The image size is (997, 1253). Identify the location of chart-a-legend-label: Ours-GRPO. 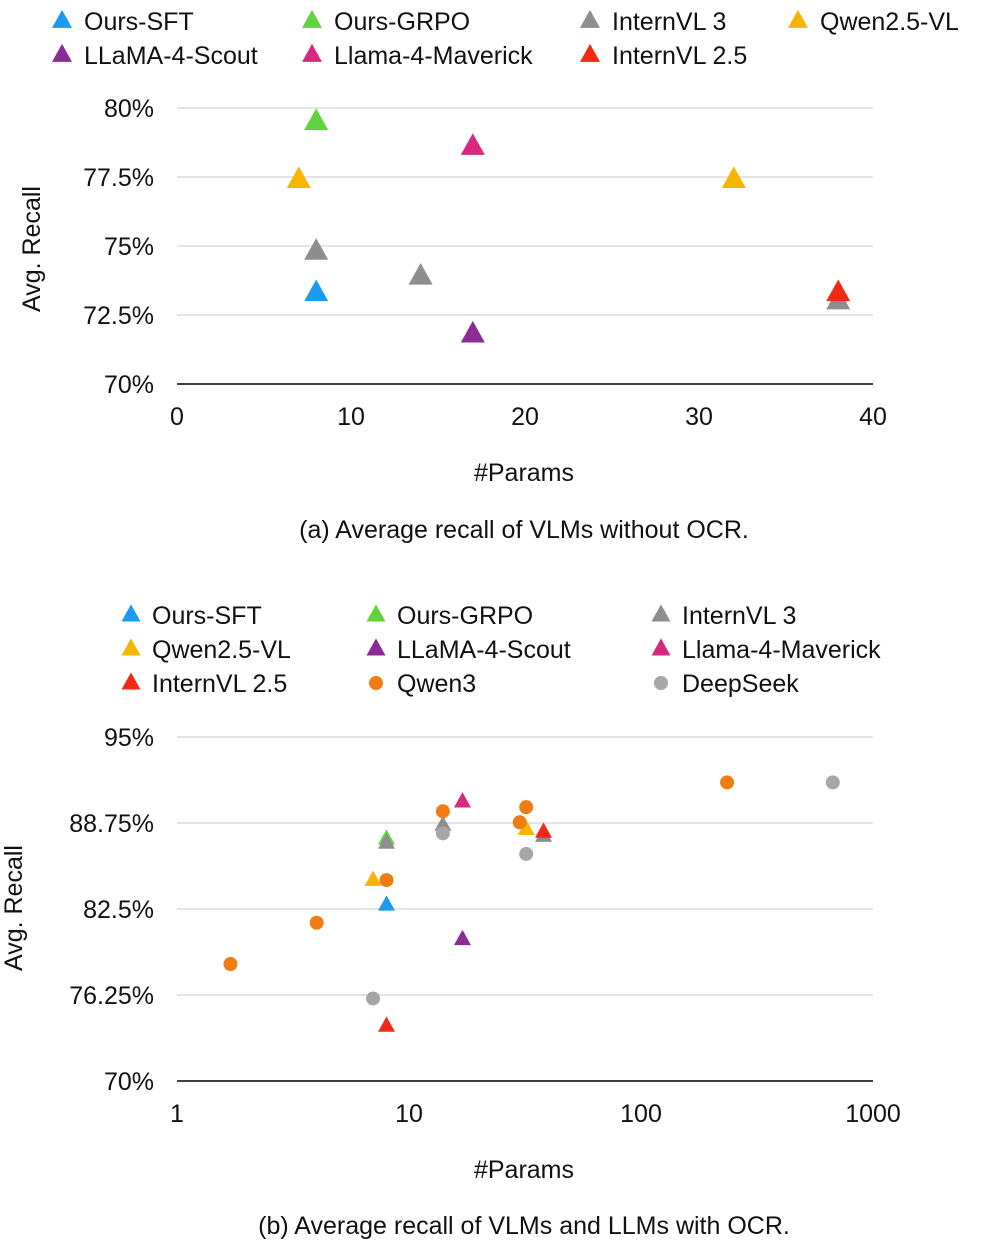
(402, 22).